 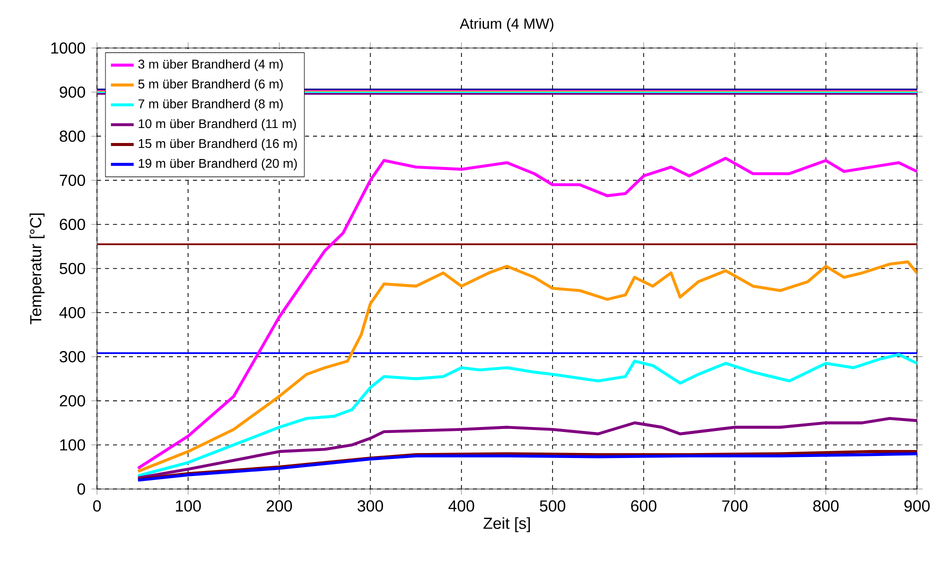 I want to click on x-tick-label: 200, so click(x=279, y=506).